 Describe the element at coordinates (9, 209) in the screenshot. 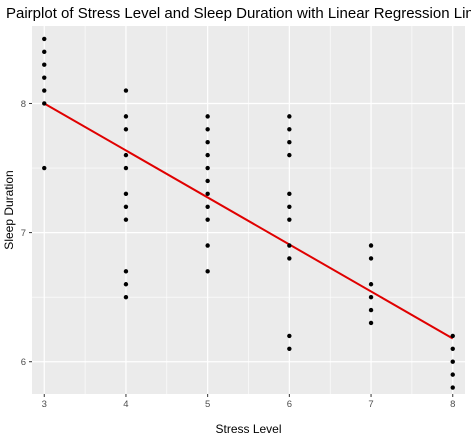

I see `y-axis-title: Sleep Duration` at that location.